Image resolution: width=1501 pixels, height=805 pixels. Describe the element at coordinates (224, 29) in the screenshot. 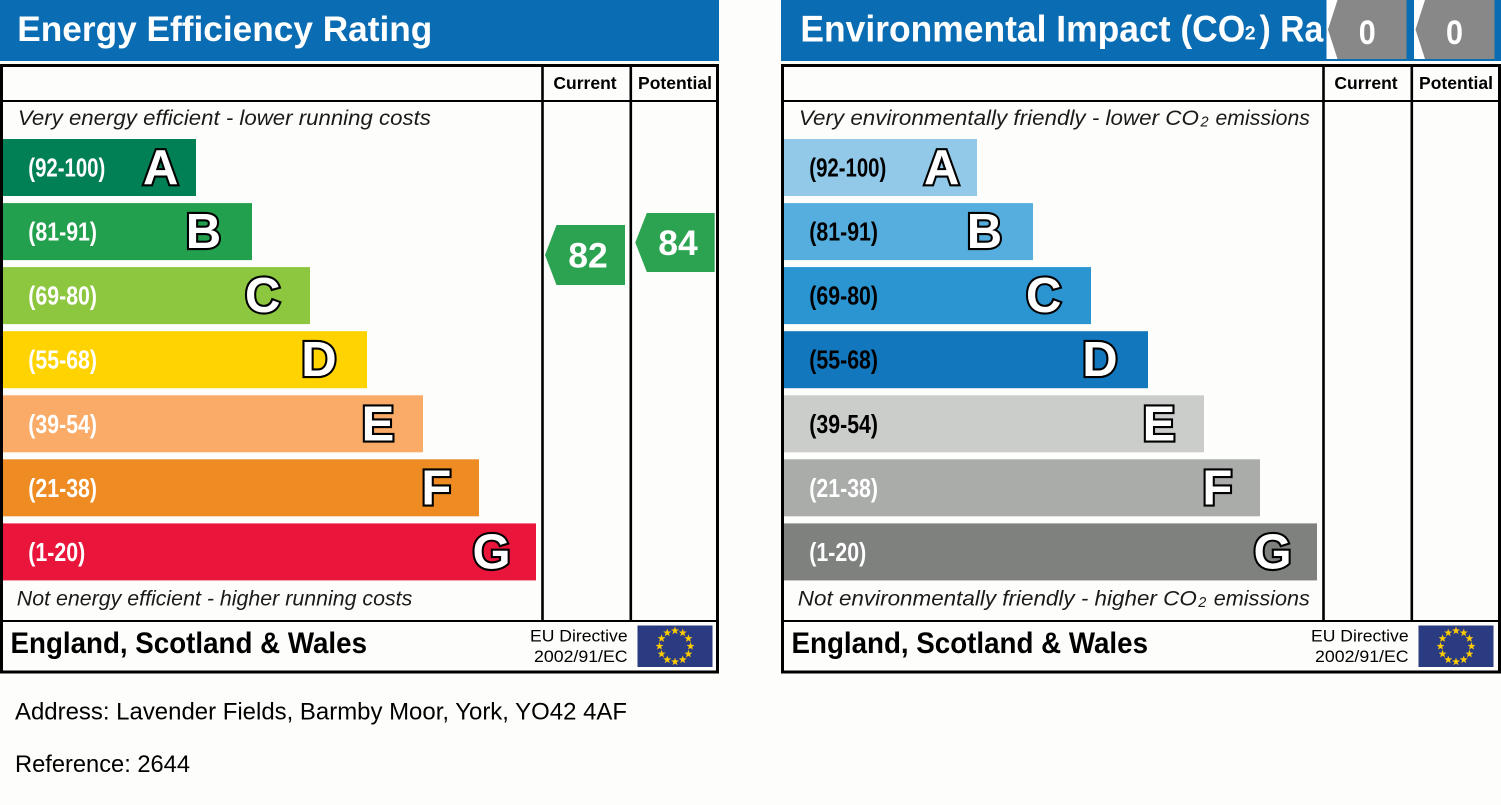

I see `svg-text: Energy Efficiency Rating` at that location.